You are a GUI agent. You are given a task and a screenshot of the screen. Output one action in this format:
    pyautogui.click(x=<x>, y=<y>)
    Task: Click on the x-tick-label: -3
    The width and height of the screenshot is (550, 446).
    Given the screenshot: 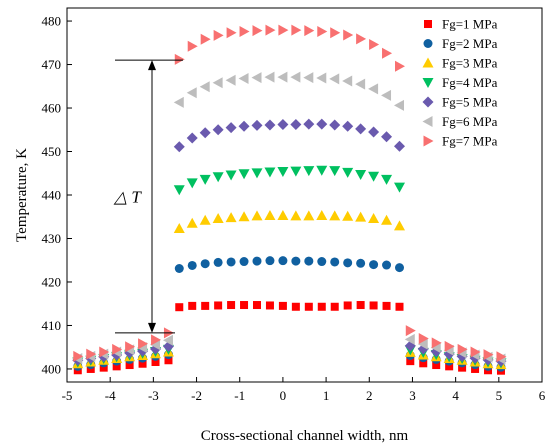 What is the action you would take?
    pyautogui.click(x=153, y=395)
    